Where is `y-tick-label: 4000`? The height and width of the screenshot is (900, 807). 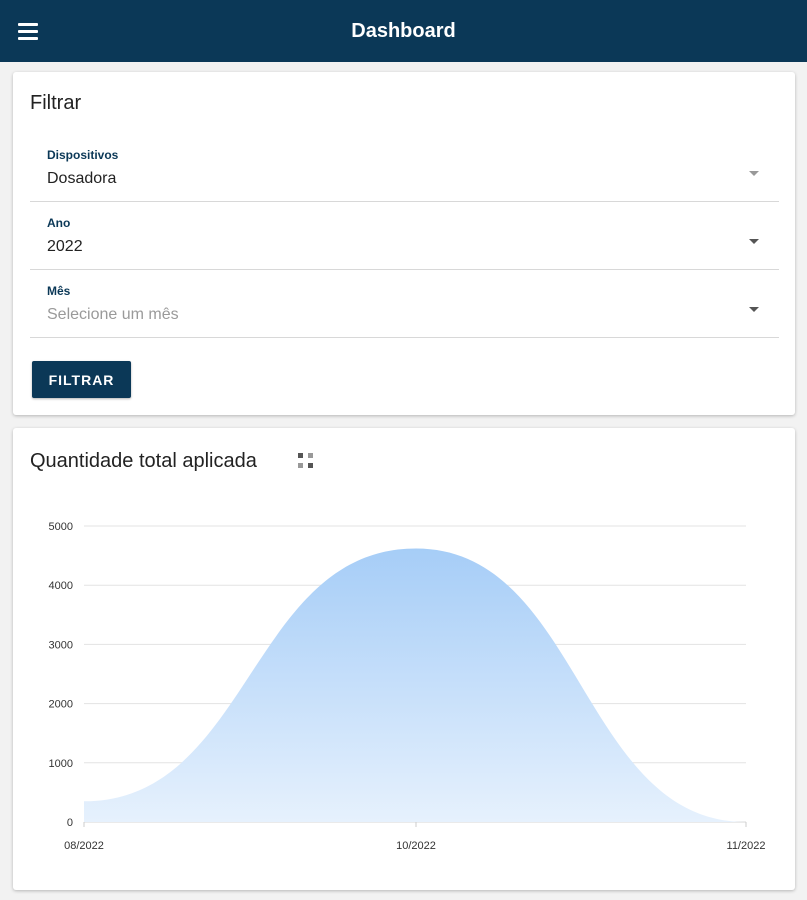
y-tick-label: 4000 is located at coordinates (61, 586).